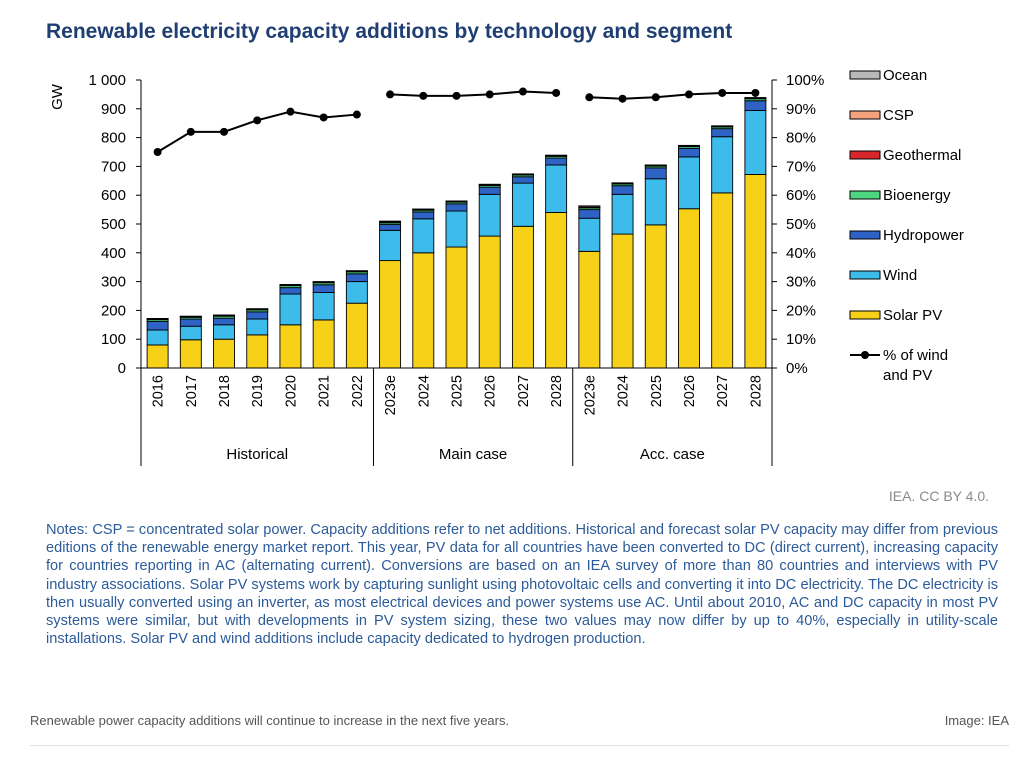 This screenshot has width=1035, height=760. Describe the element at coordinates (865, 355) in the screenshot. I see `legend-marker` at that location.